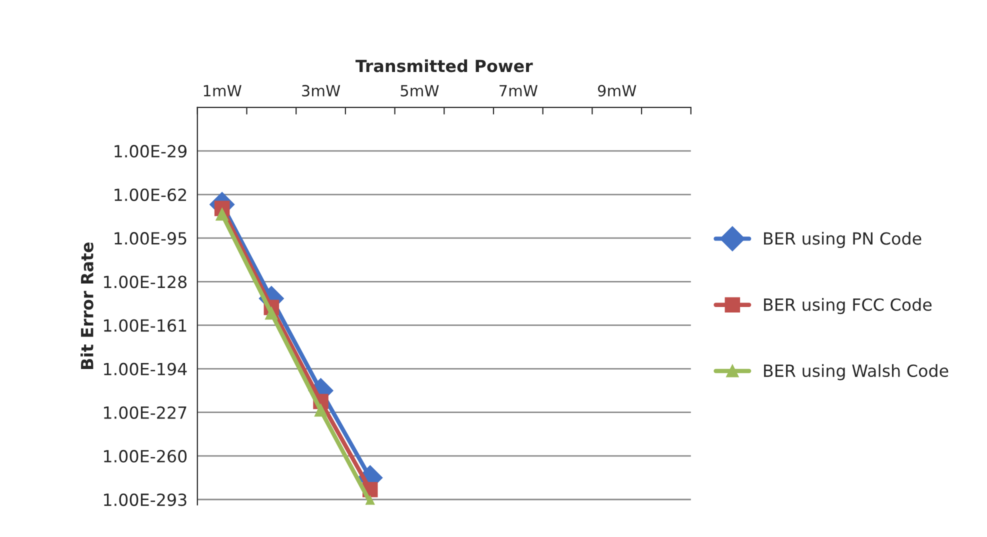 This screenshot has height=537, width=987. What do you see at coordinates (843, 240) in the screenshot?
I see `legend-label: BER using PN Code` at bounding box center [843, 240].